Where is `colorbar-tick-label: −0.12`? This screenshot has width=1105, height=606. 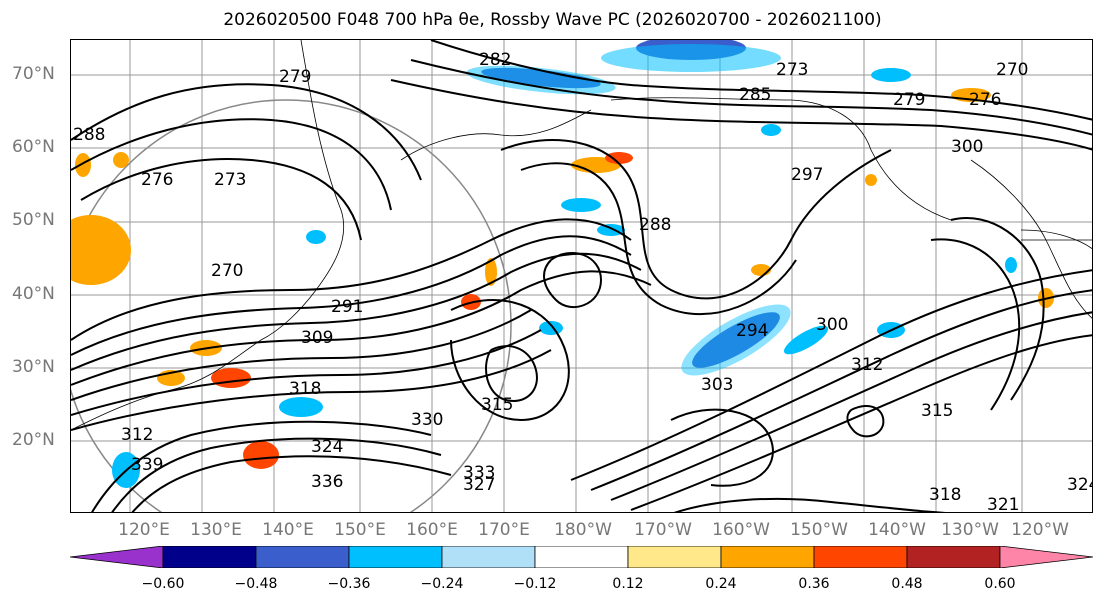
colorbar-tick-label: −0.12 is located at coordinates (535, 584).